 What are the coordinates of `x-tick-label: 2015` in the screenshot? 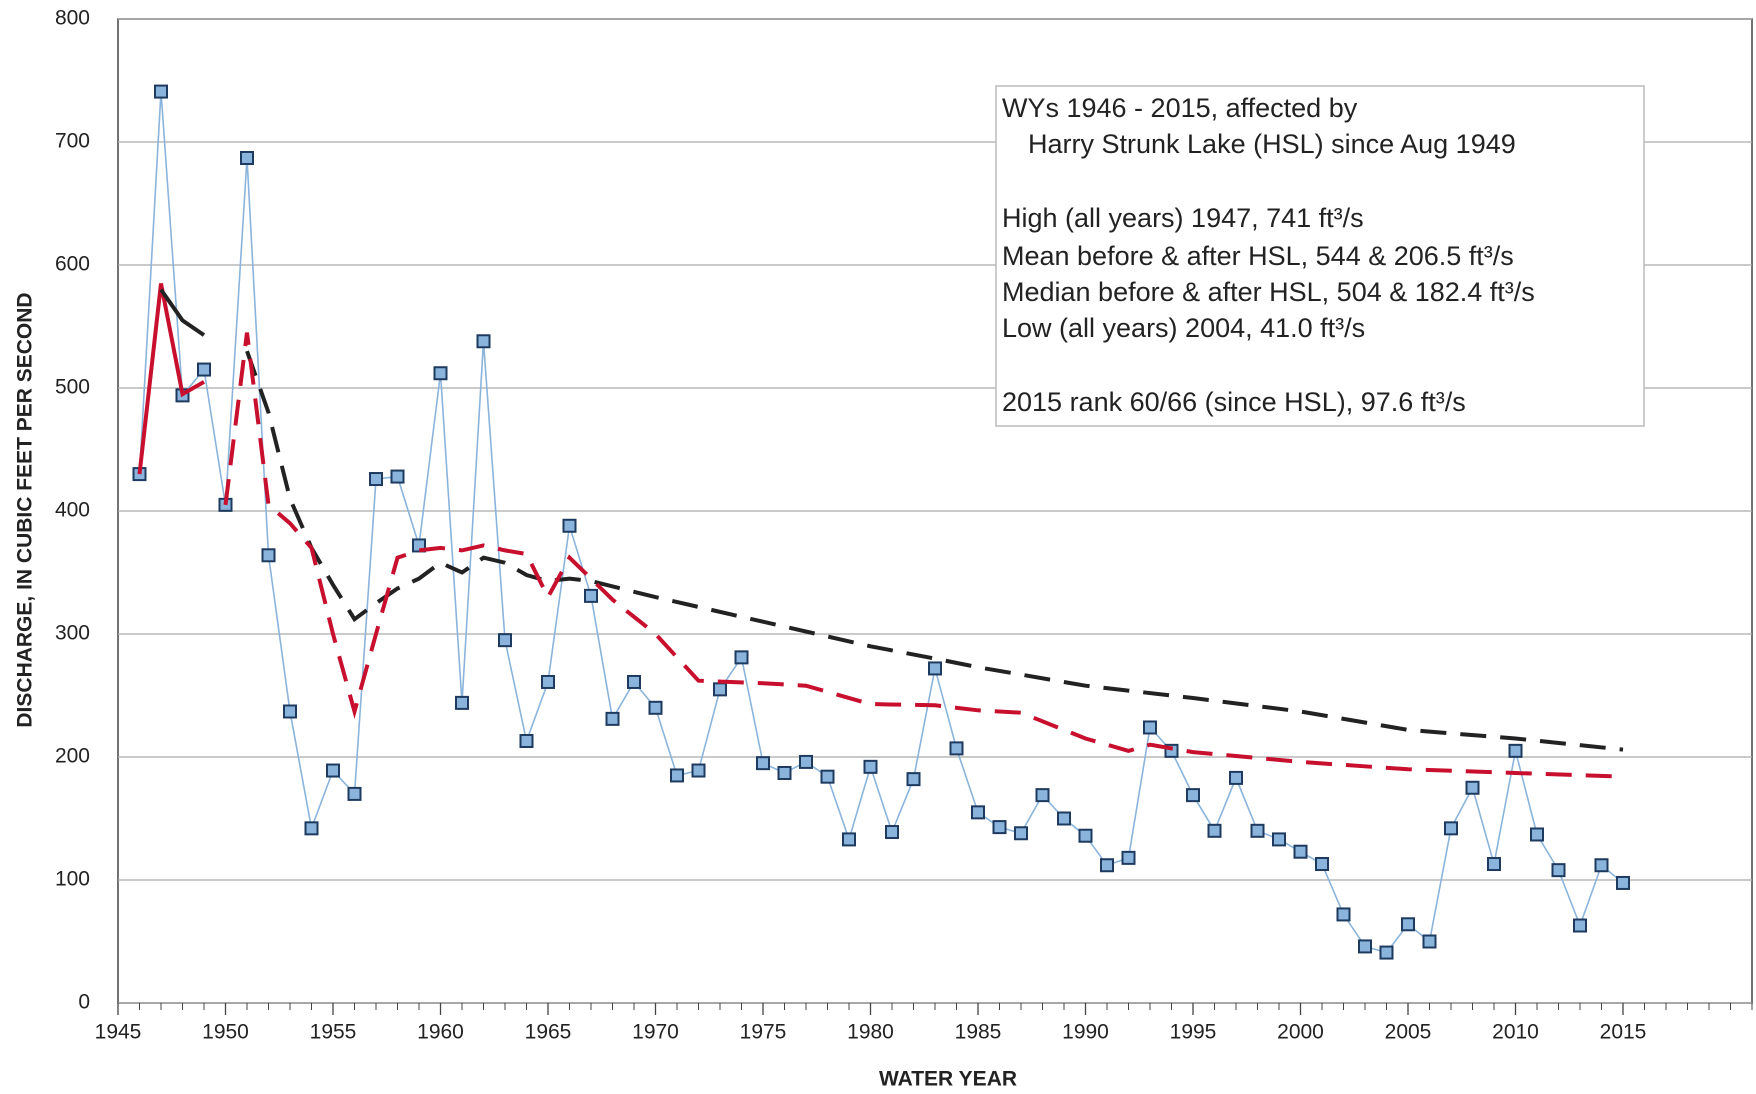 It's located at (1623, 1032).